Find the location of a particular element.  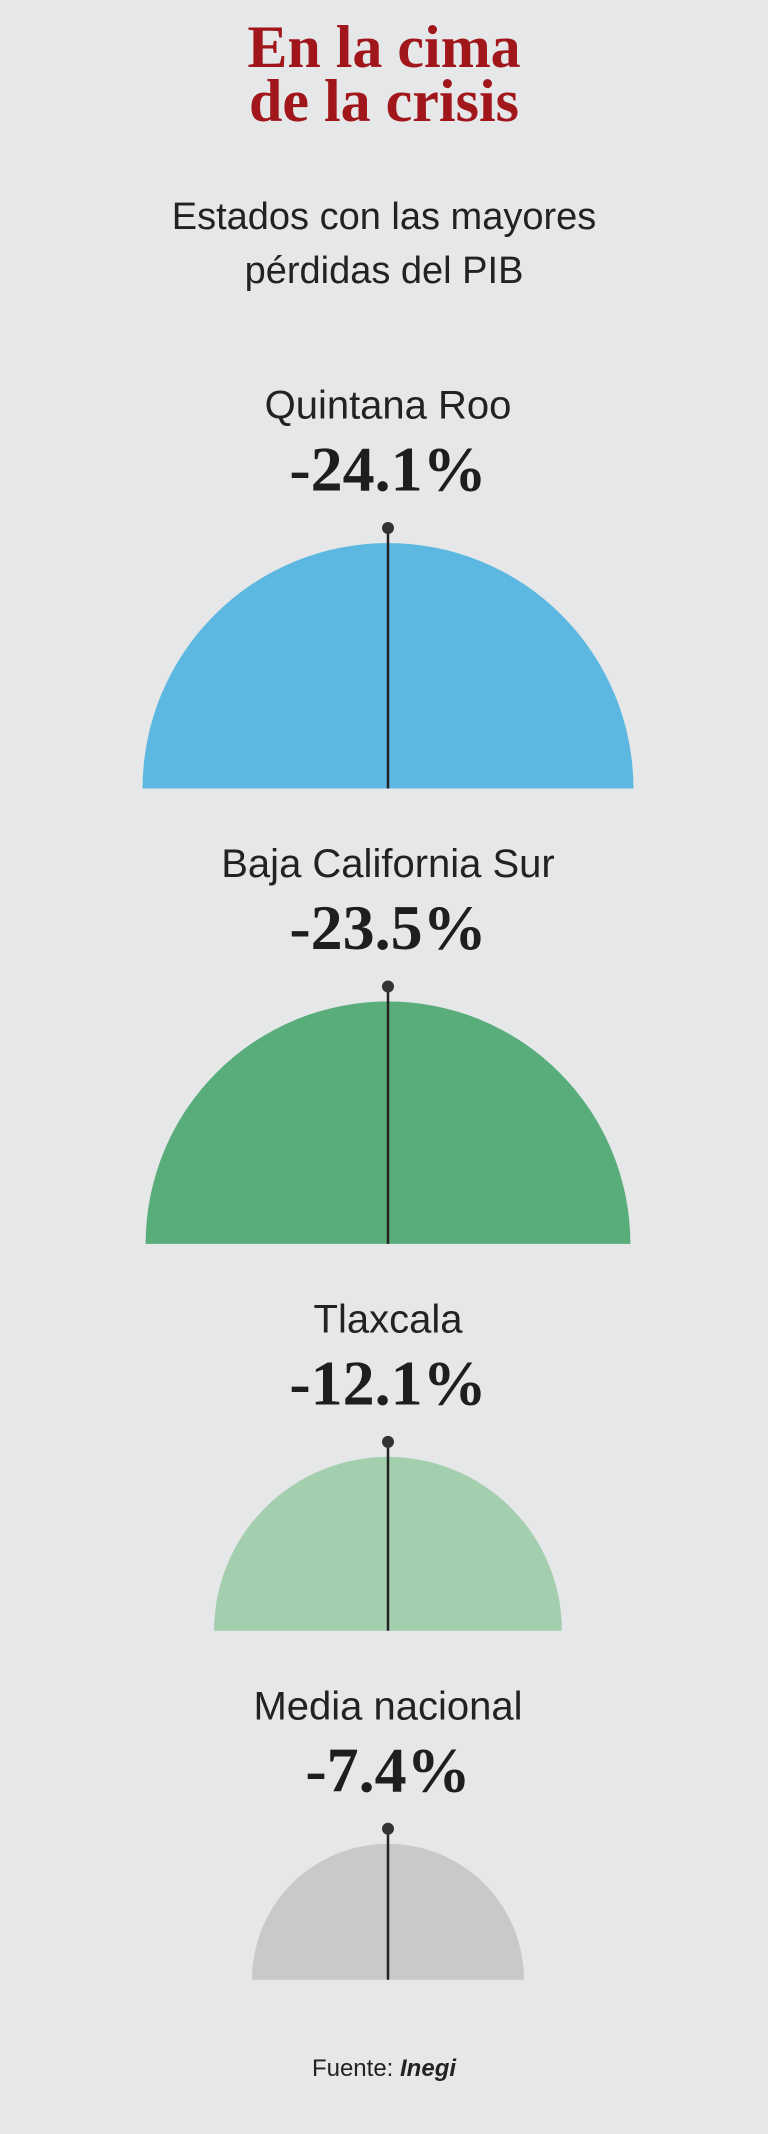

value-label: -12.1% is located at coordinates (387, 1383).